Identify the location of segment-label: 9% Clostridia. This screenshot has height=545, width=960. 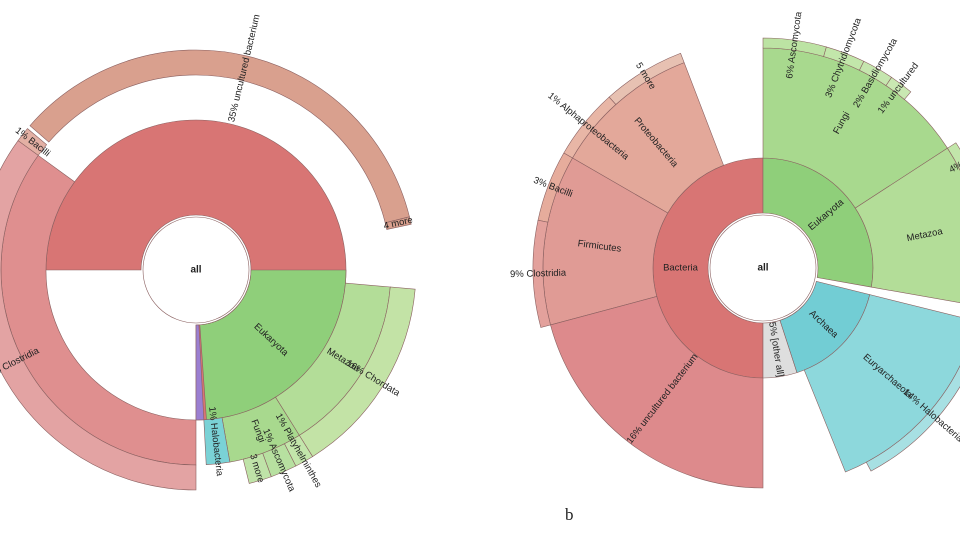
(538, 274).